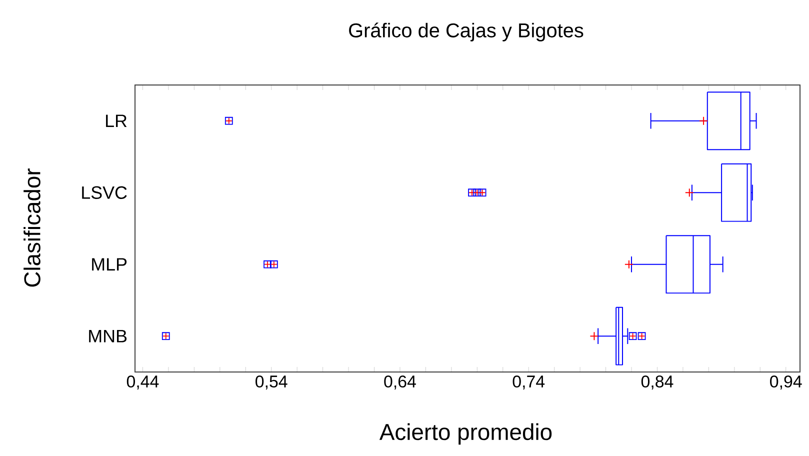 The height and width of the screenshot is (456, 809). I want to click on x-tick-label: 0,84, so click(657, 383).